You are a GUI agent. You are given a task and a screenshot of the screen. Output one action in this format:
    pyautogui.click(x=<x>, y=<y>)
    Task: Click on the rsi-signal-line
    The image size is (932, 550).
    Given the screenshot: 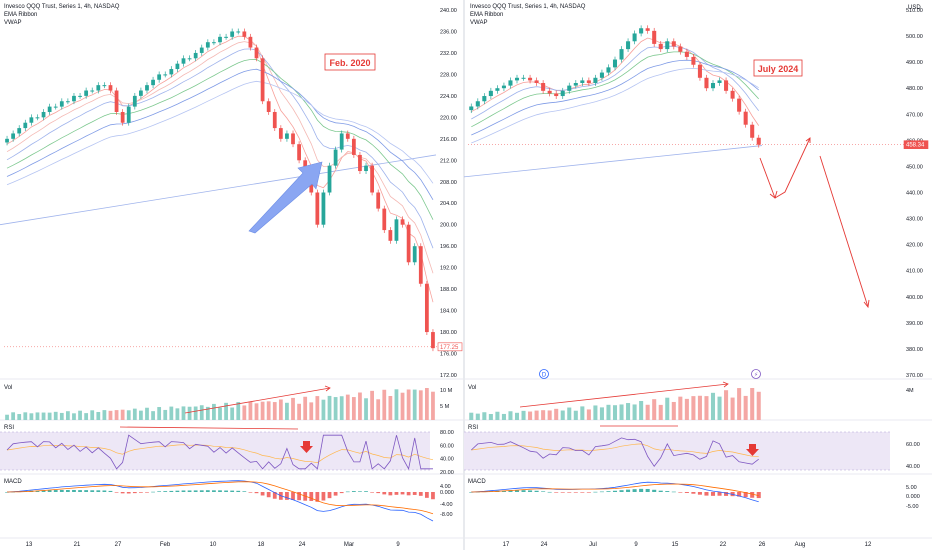 What is the action you would take?
    pyautogui.click(x=220, y=454)
    